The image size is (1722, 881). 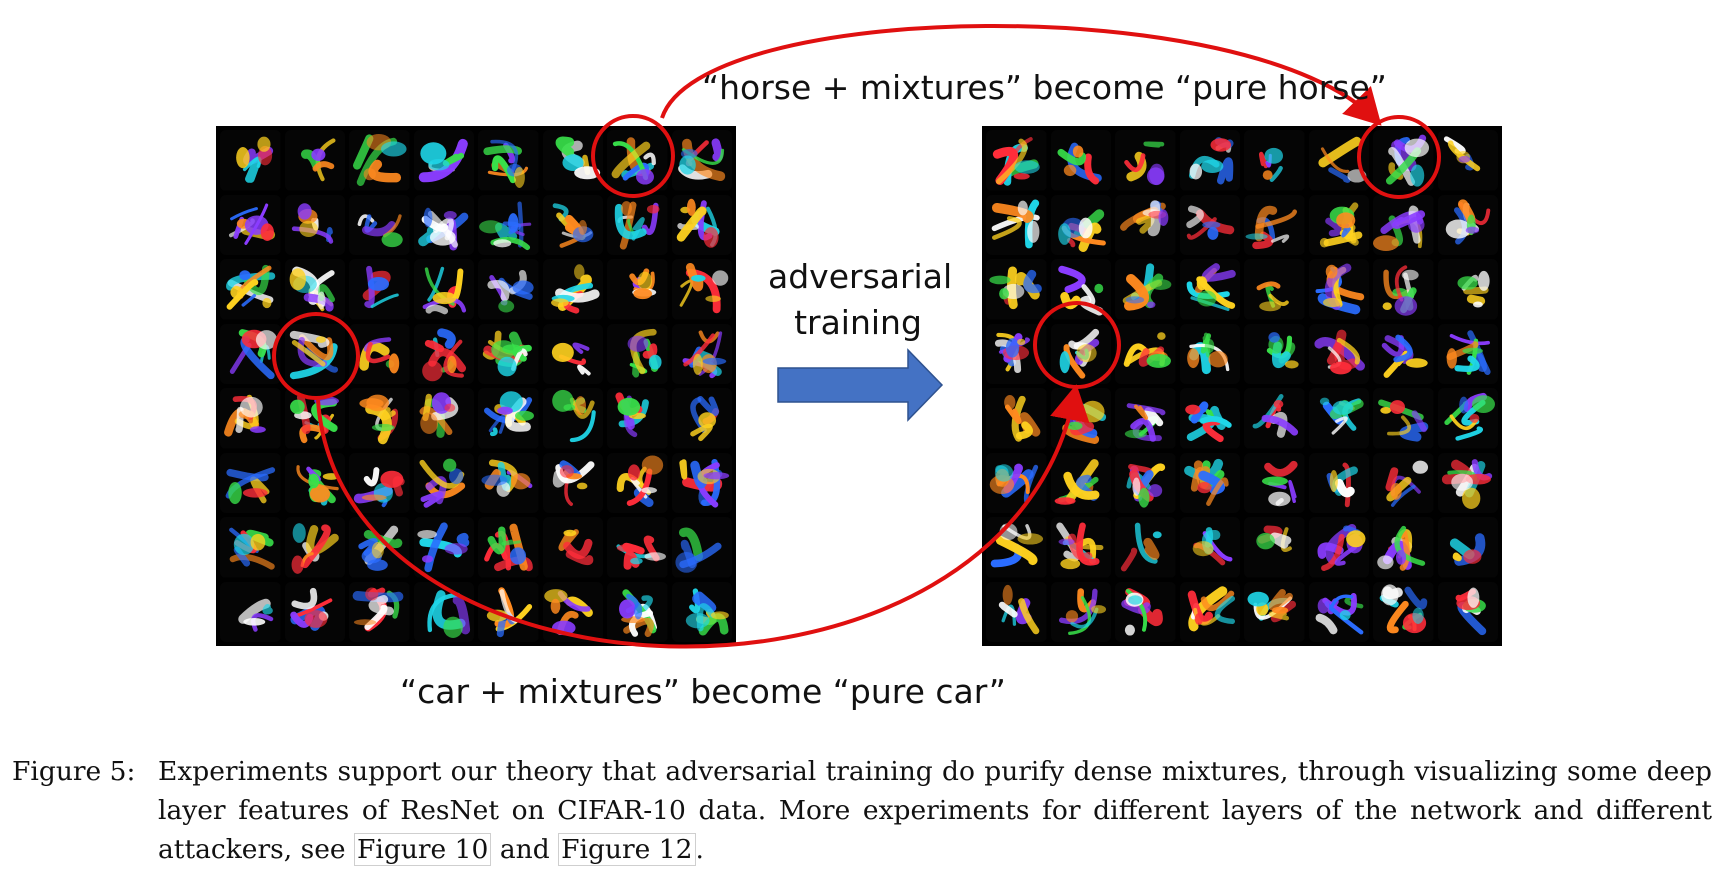 What do you see at coordinates (627, 849) in the screenshot?
I see `figure-12-link: Figure 12` at bounding box center [627, 849].